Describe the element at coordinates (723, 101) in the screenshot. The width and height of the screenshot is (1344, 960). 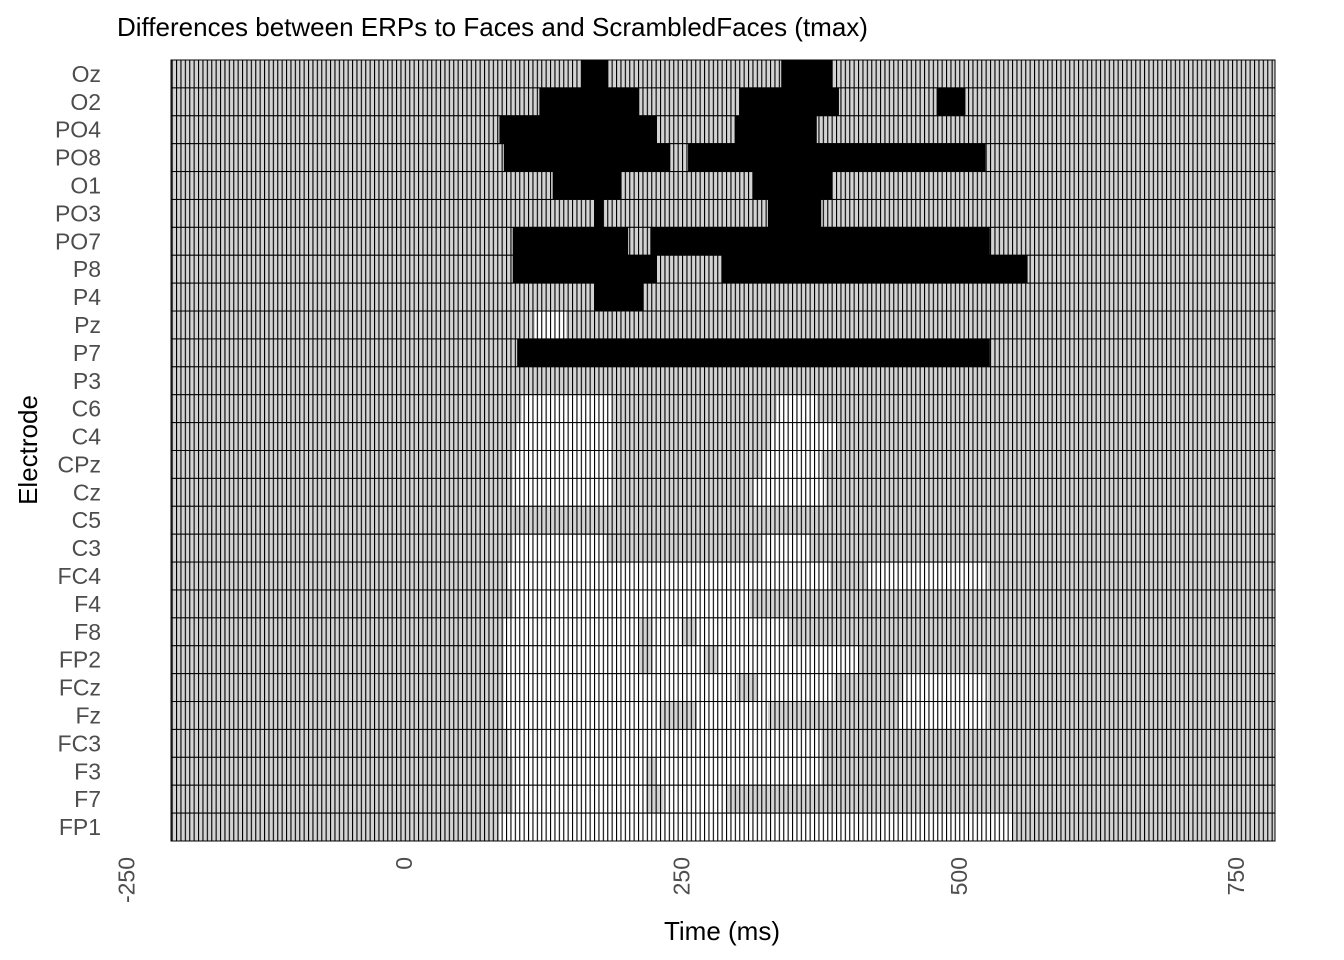
I see `row-o2` at that location.